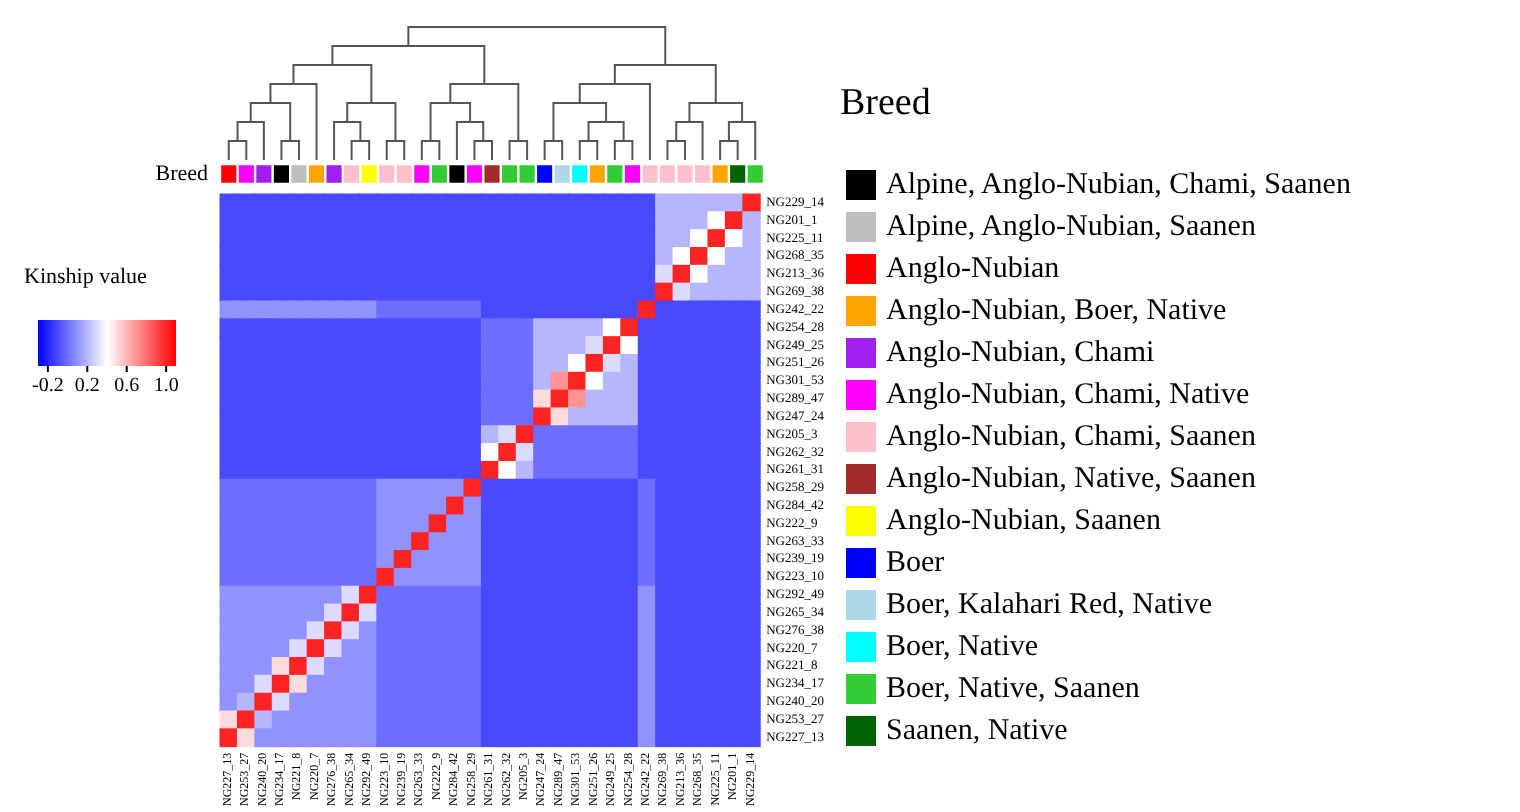 The width and height of the screenshot is (1520, 812). I want to click on legend-label: Alpine, Anglo-Nubian, Saanen, so click(1071, 227).